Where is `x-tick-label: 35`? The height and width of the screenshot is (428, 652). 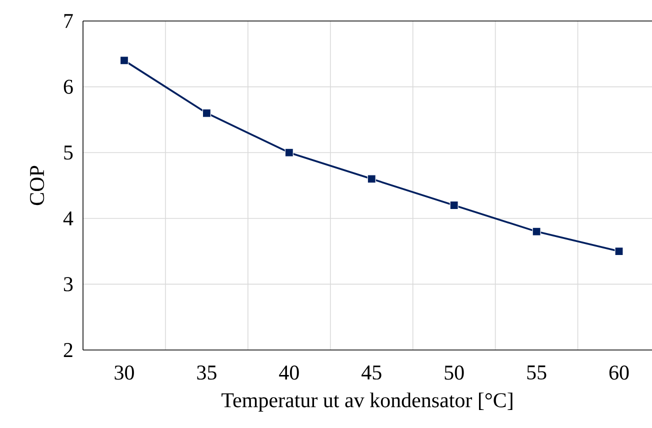 x-tick-label: 35 is located at coordinates (206, 373).